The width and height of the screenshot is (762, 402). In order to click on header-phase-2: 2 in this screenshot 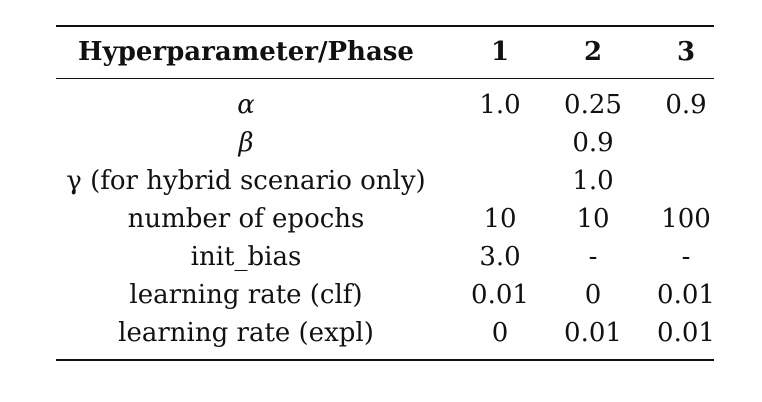, I will do `click(593, 52)`.